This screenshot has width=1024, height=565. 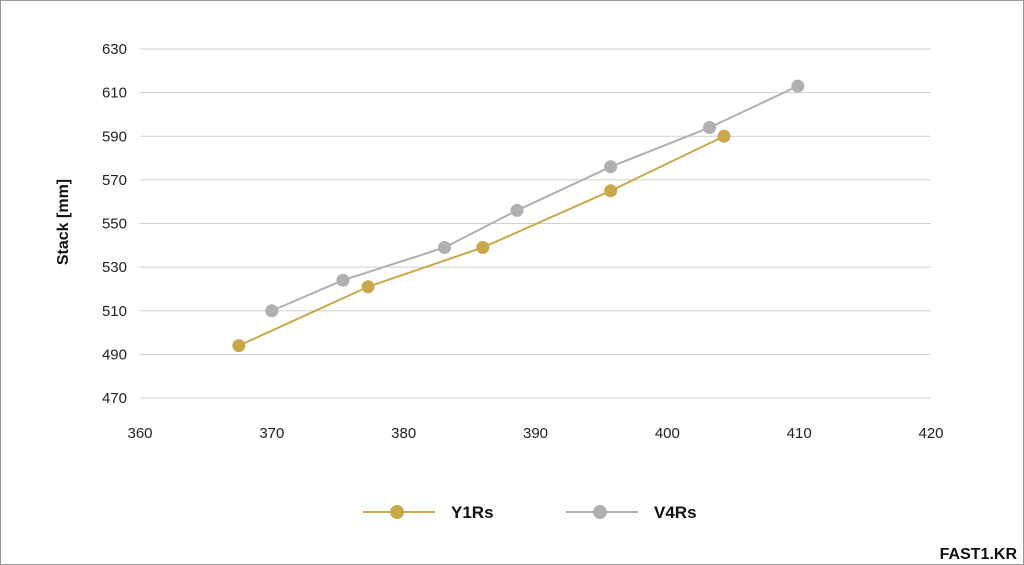 What do you see at coordinates (114, 180) in the screenshot?
I see `y-tick-label: 570` at bounding box center [114, 180].